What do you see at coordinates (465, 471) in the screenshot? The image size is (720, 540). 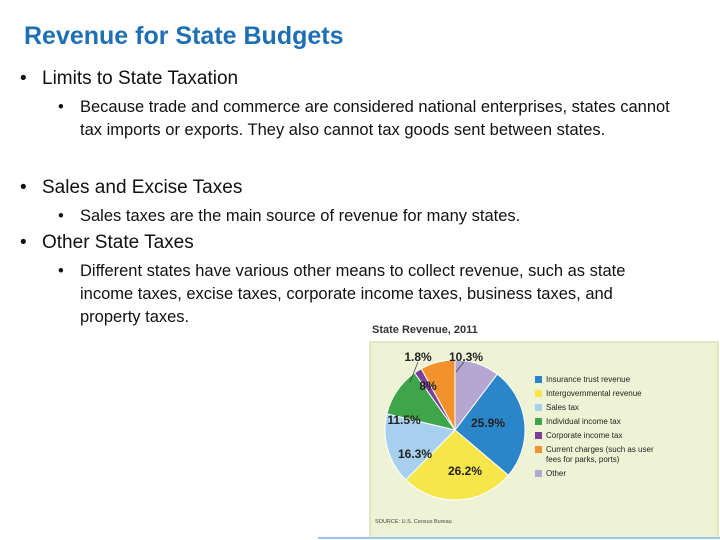 I see `data-label: 26.2%` at bounding box center [465, 471].